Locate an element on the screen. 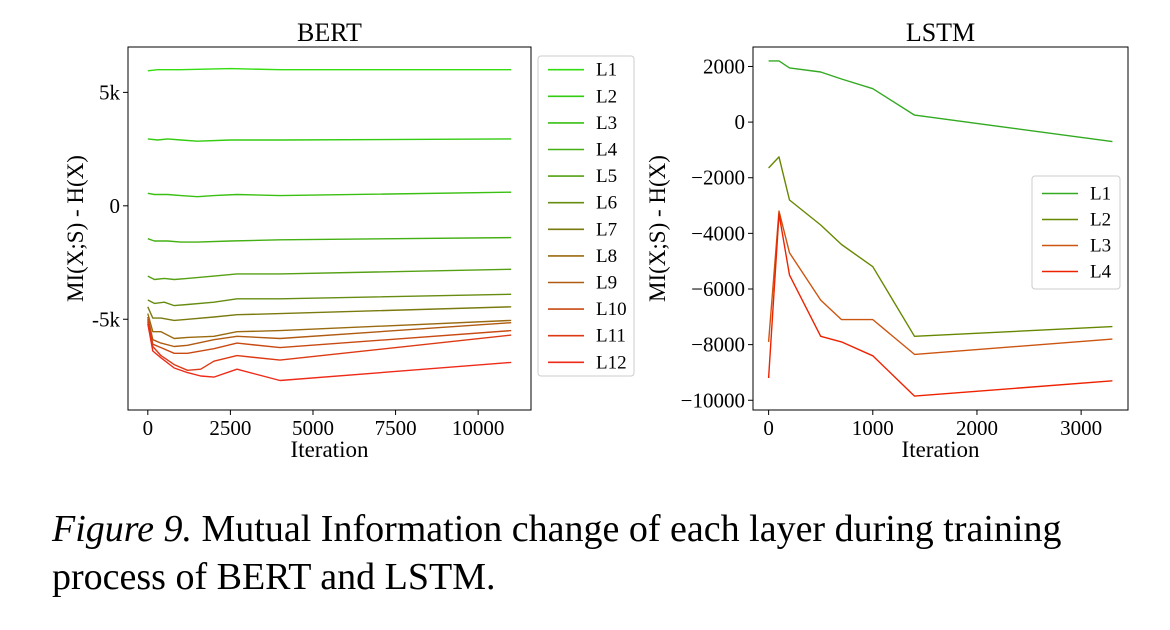  legend: L1 L2 L3 L4 L5 L6 L7 L8 L9 L10 L11 L12 is located at coordinates (586, 216).